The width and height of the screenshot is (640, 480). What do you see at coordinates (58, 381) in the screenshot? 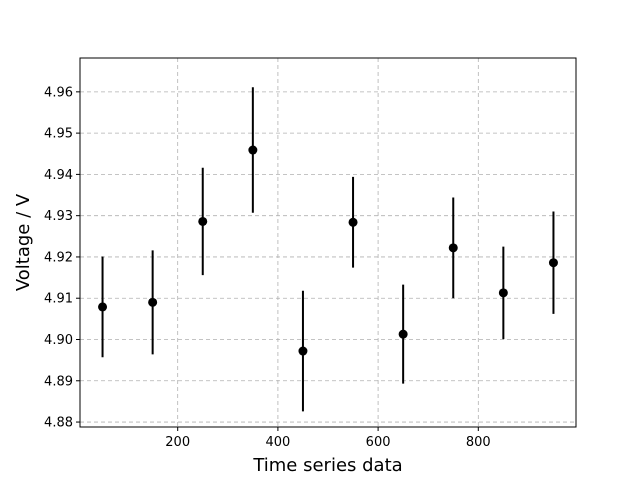
I see `y-tick-label: 4.89` at bounding box center [58, 381].